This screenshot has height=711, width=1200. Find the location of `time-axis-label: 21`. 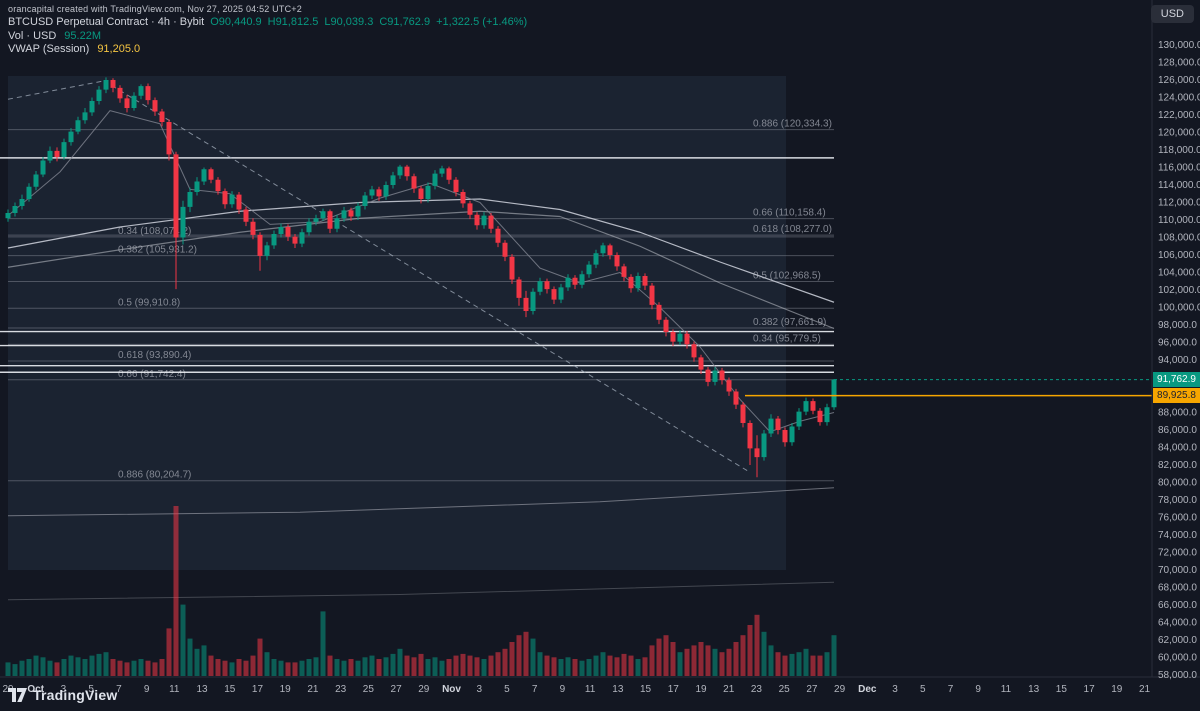

time-axis-label: 21 is located at coordinates (313, 689).